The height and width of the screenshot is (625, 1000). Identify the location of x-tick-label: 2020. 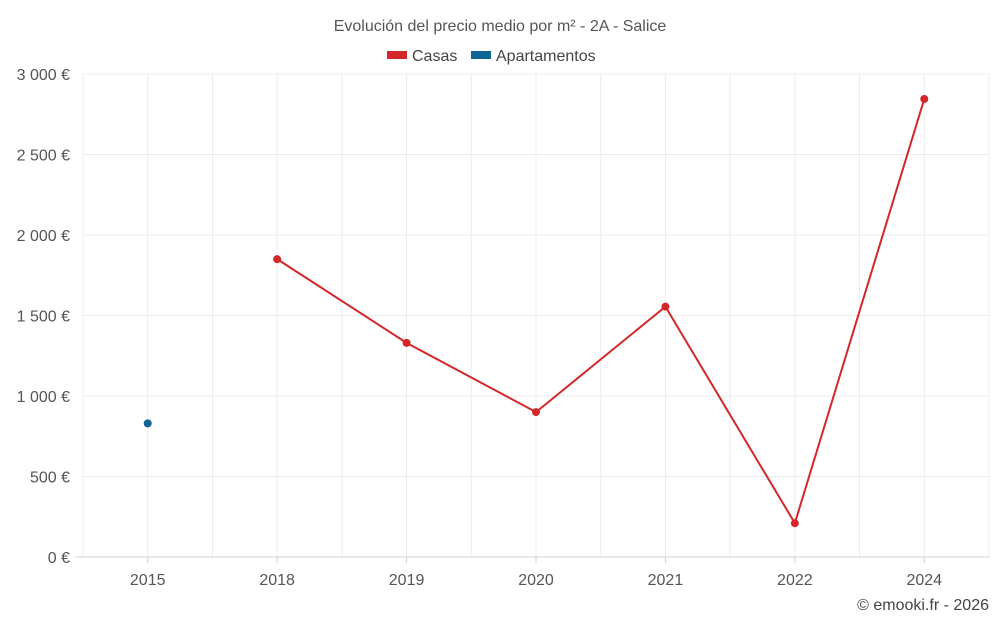
(536, 580).